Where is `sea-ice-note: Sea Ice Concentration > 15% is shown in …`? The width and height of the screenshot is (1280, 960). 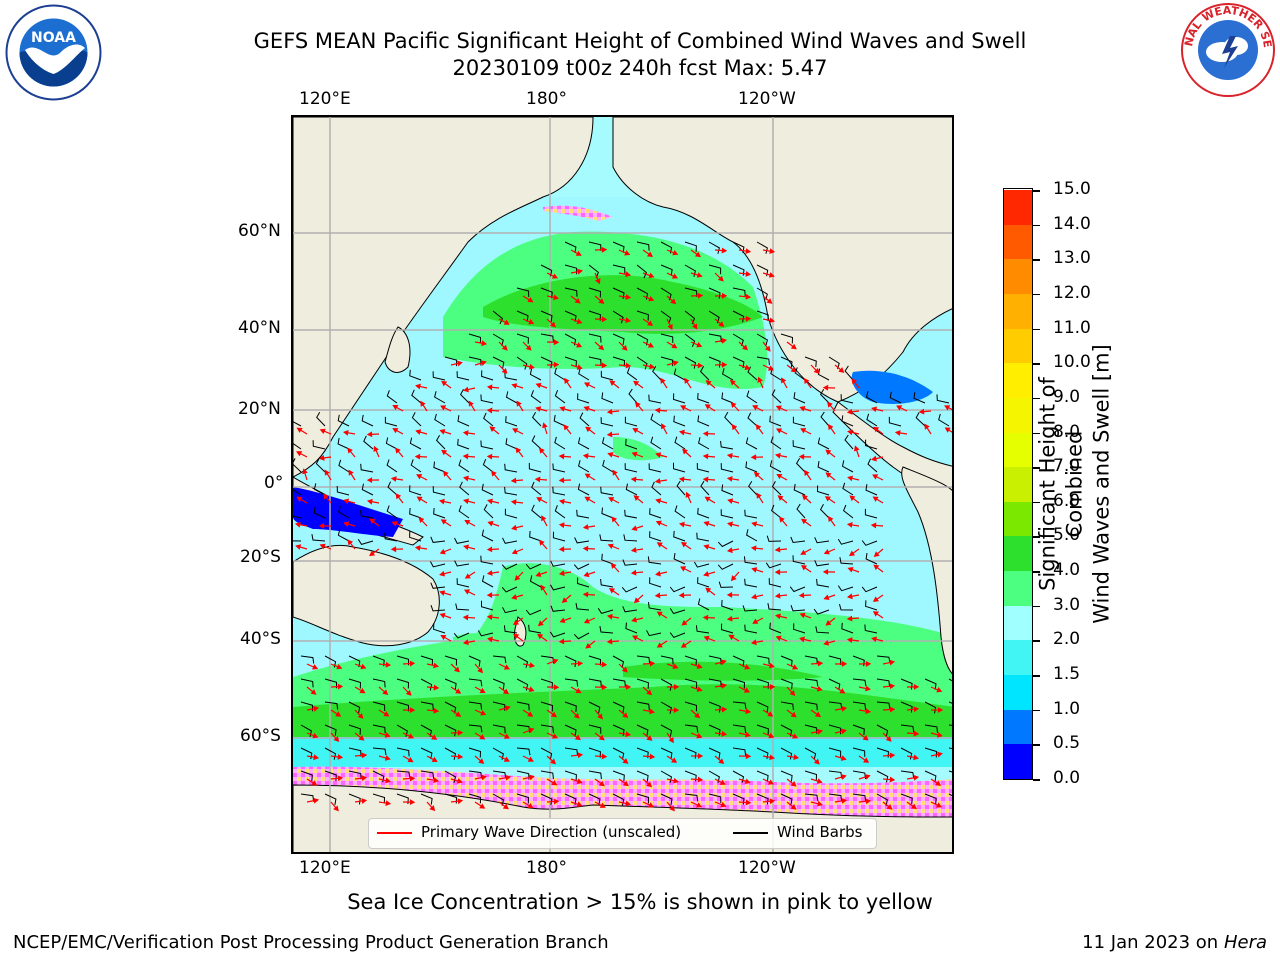 sea-ice-note: Sea Ice Concentration > 15% is shown in … is located at coordinates (640, 902).